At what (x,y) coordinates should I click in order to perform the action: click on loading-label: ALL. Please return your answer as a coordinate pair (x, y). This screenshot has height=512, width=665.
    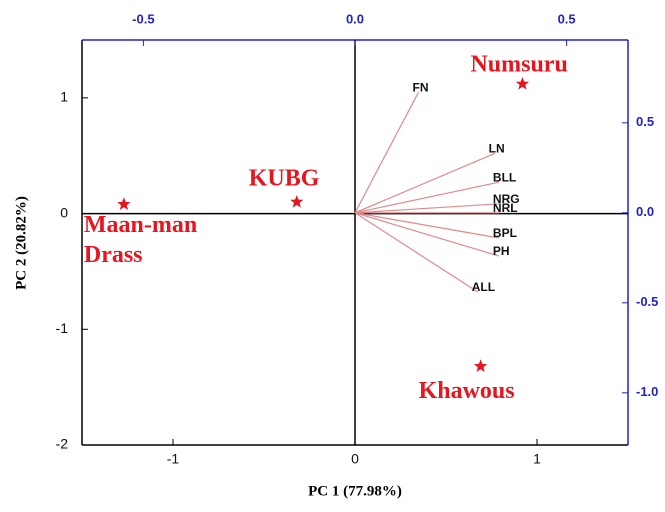
    Looking at the image, I should click on (483, 287).